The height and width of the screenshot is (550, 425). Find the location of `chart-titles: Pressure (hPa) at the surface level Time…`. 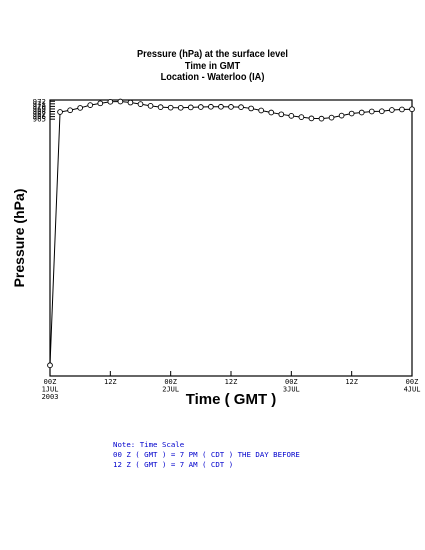

chart-titles: Pressure (hPa) at the surface level Time… is located at coordinates (212, 66).